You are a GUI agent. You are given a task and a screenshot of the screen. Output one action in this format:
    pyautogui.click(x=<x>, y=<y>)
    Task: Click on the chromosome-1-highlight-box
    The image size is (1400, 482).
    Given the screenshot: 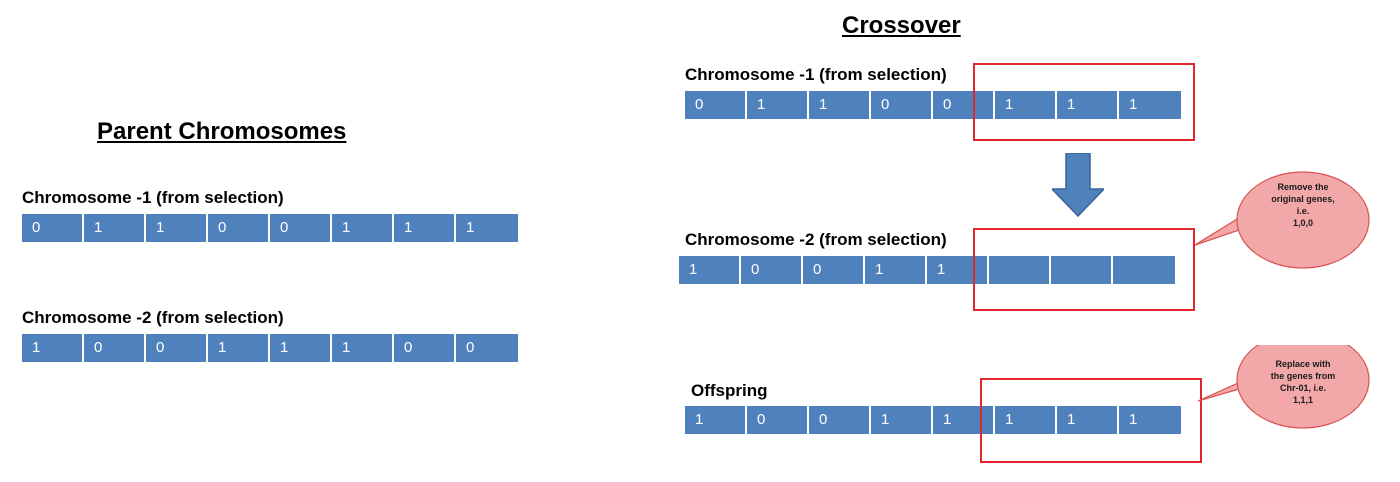 What is the action you would take?
    pyautogui.click(x=1084, y=102)
    